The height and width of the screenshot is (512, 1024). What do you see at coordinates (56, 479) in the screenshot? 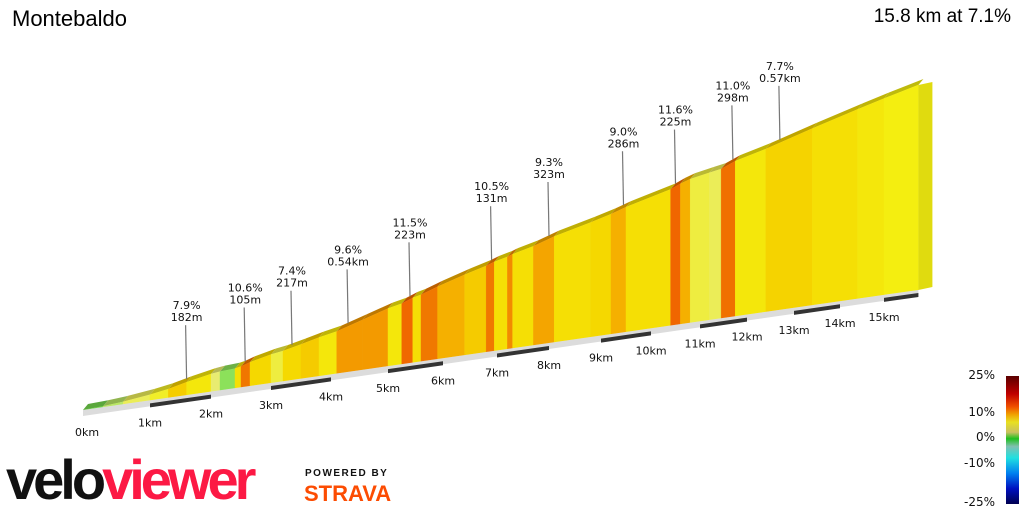
I see `logo-velo: velo` at bounding box center [56, 479].